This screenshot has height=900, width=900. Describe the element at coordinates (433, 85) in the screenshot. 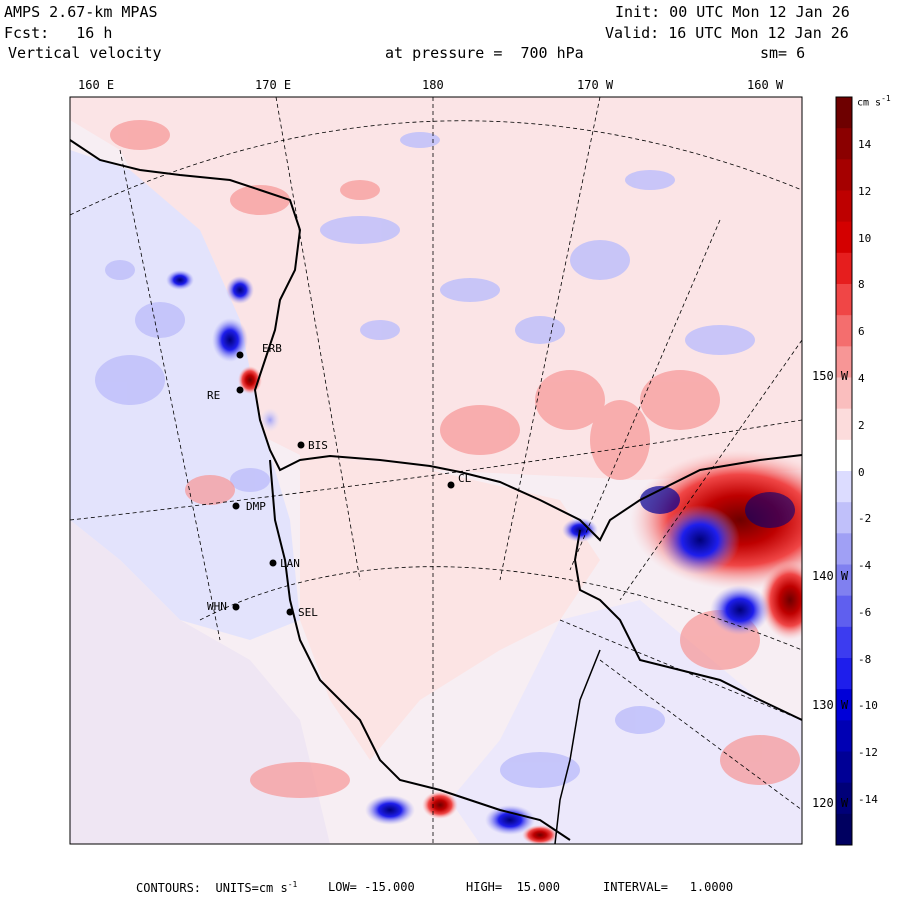

I see `lon-label-180: 180` at that location.